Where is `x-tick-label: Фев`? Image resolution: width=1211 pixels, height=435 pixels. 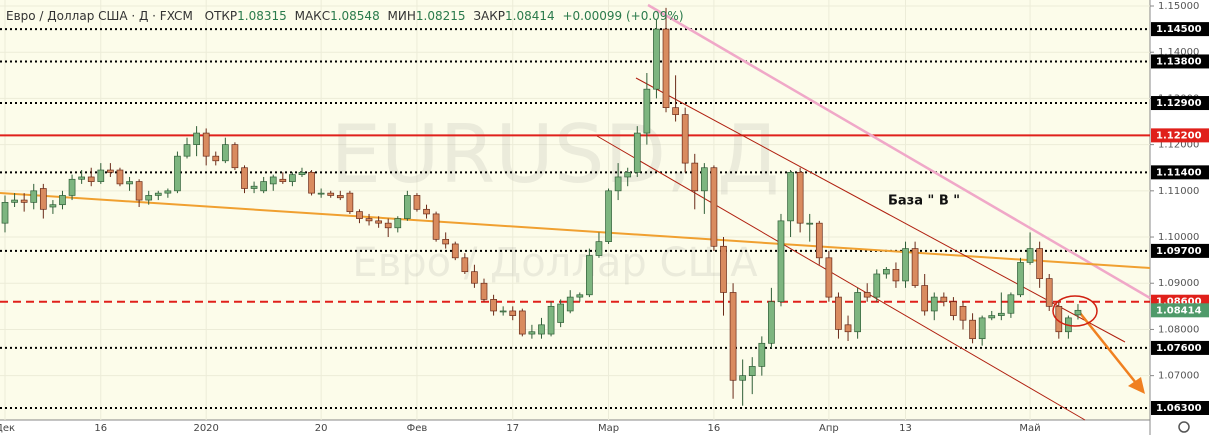 x-tick-label: Фев is located at coordinates (417, 428).